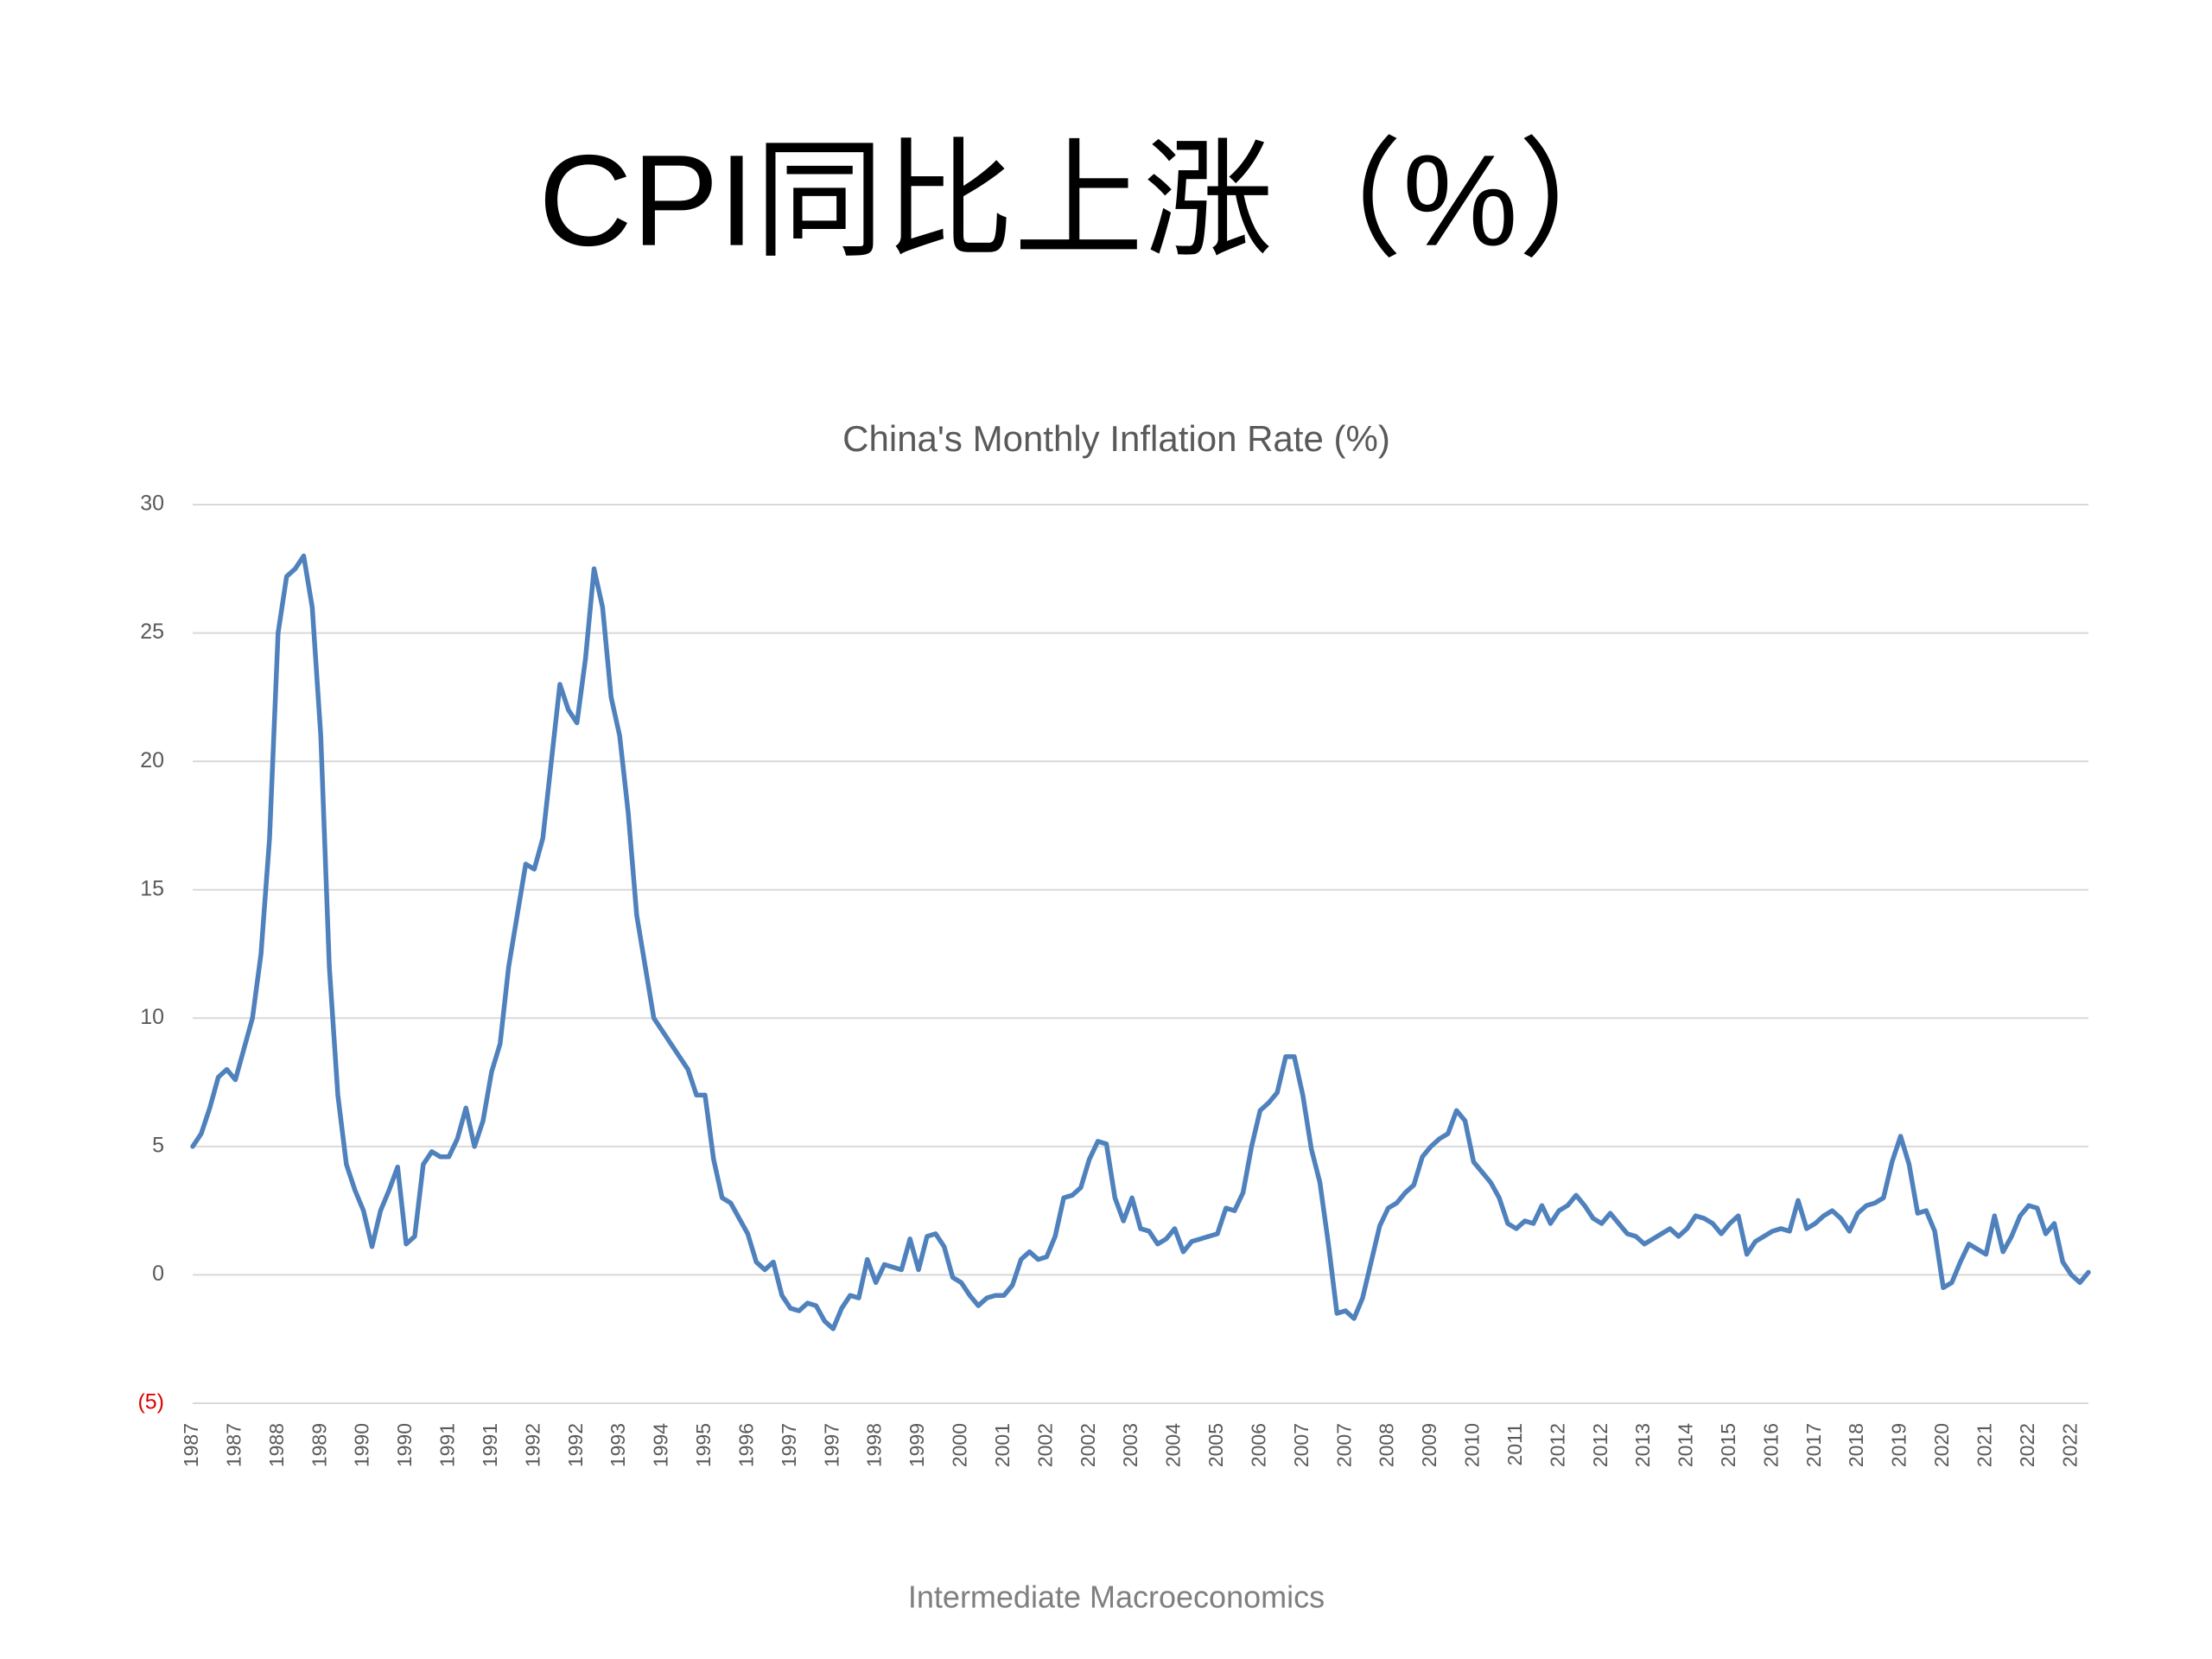 The height and width of the screenshot is (1659, 2212). What do you see at coordinates (1173, 1445) in the screenshot?
I see `x-tick-label: 2004` at bounding box center [1173, 1445].